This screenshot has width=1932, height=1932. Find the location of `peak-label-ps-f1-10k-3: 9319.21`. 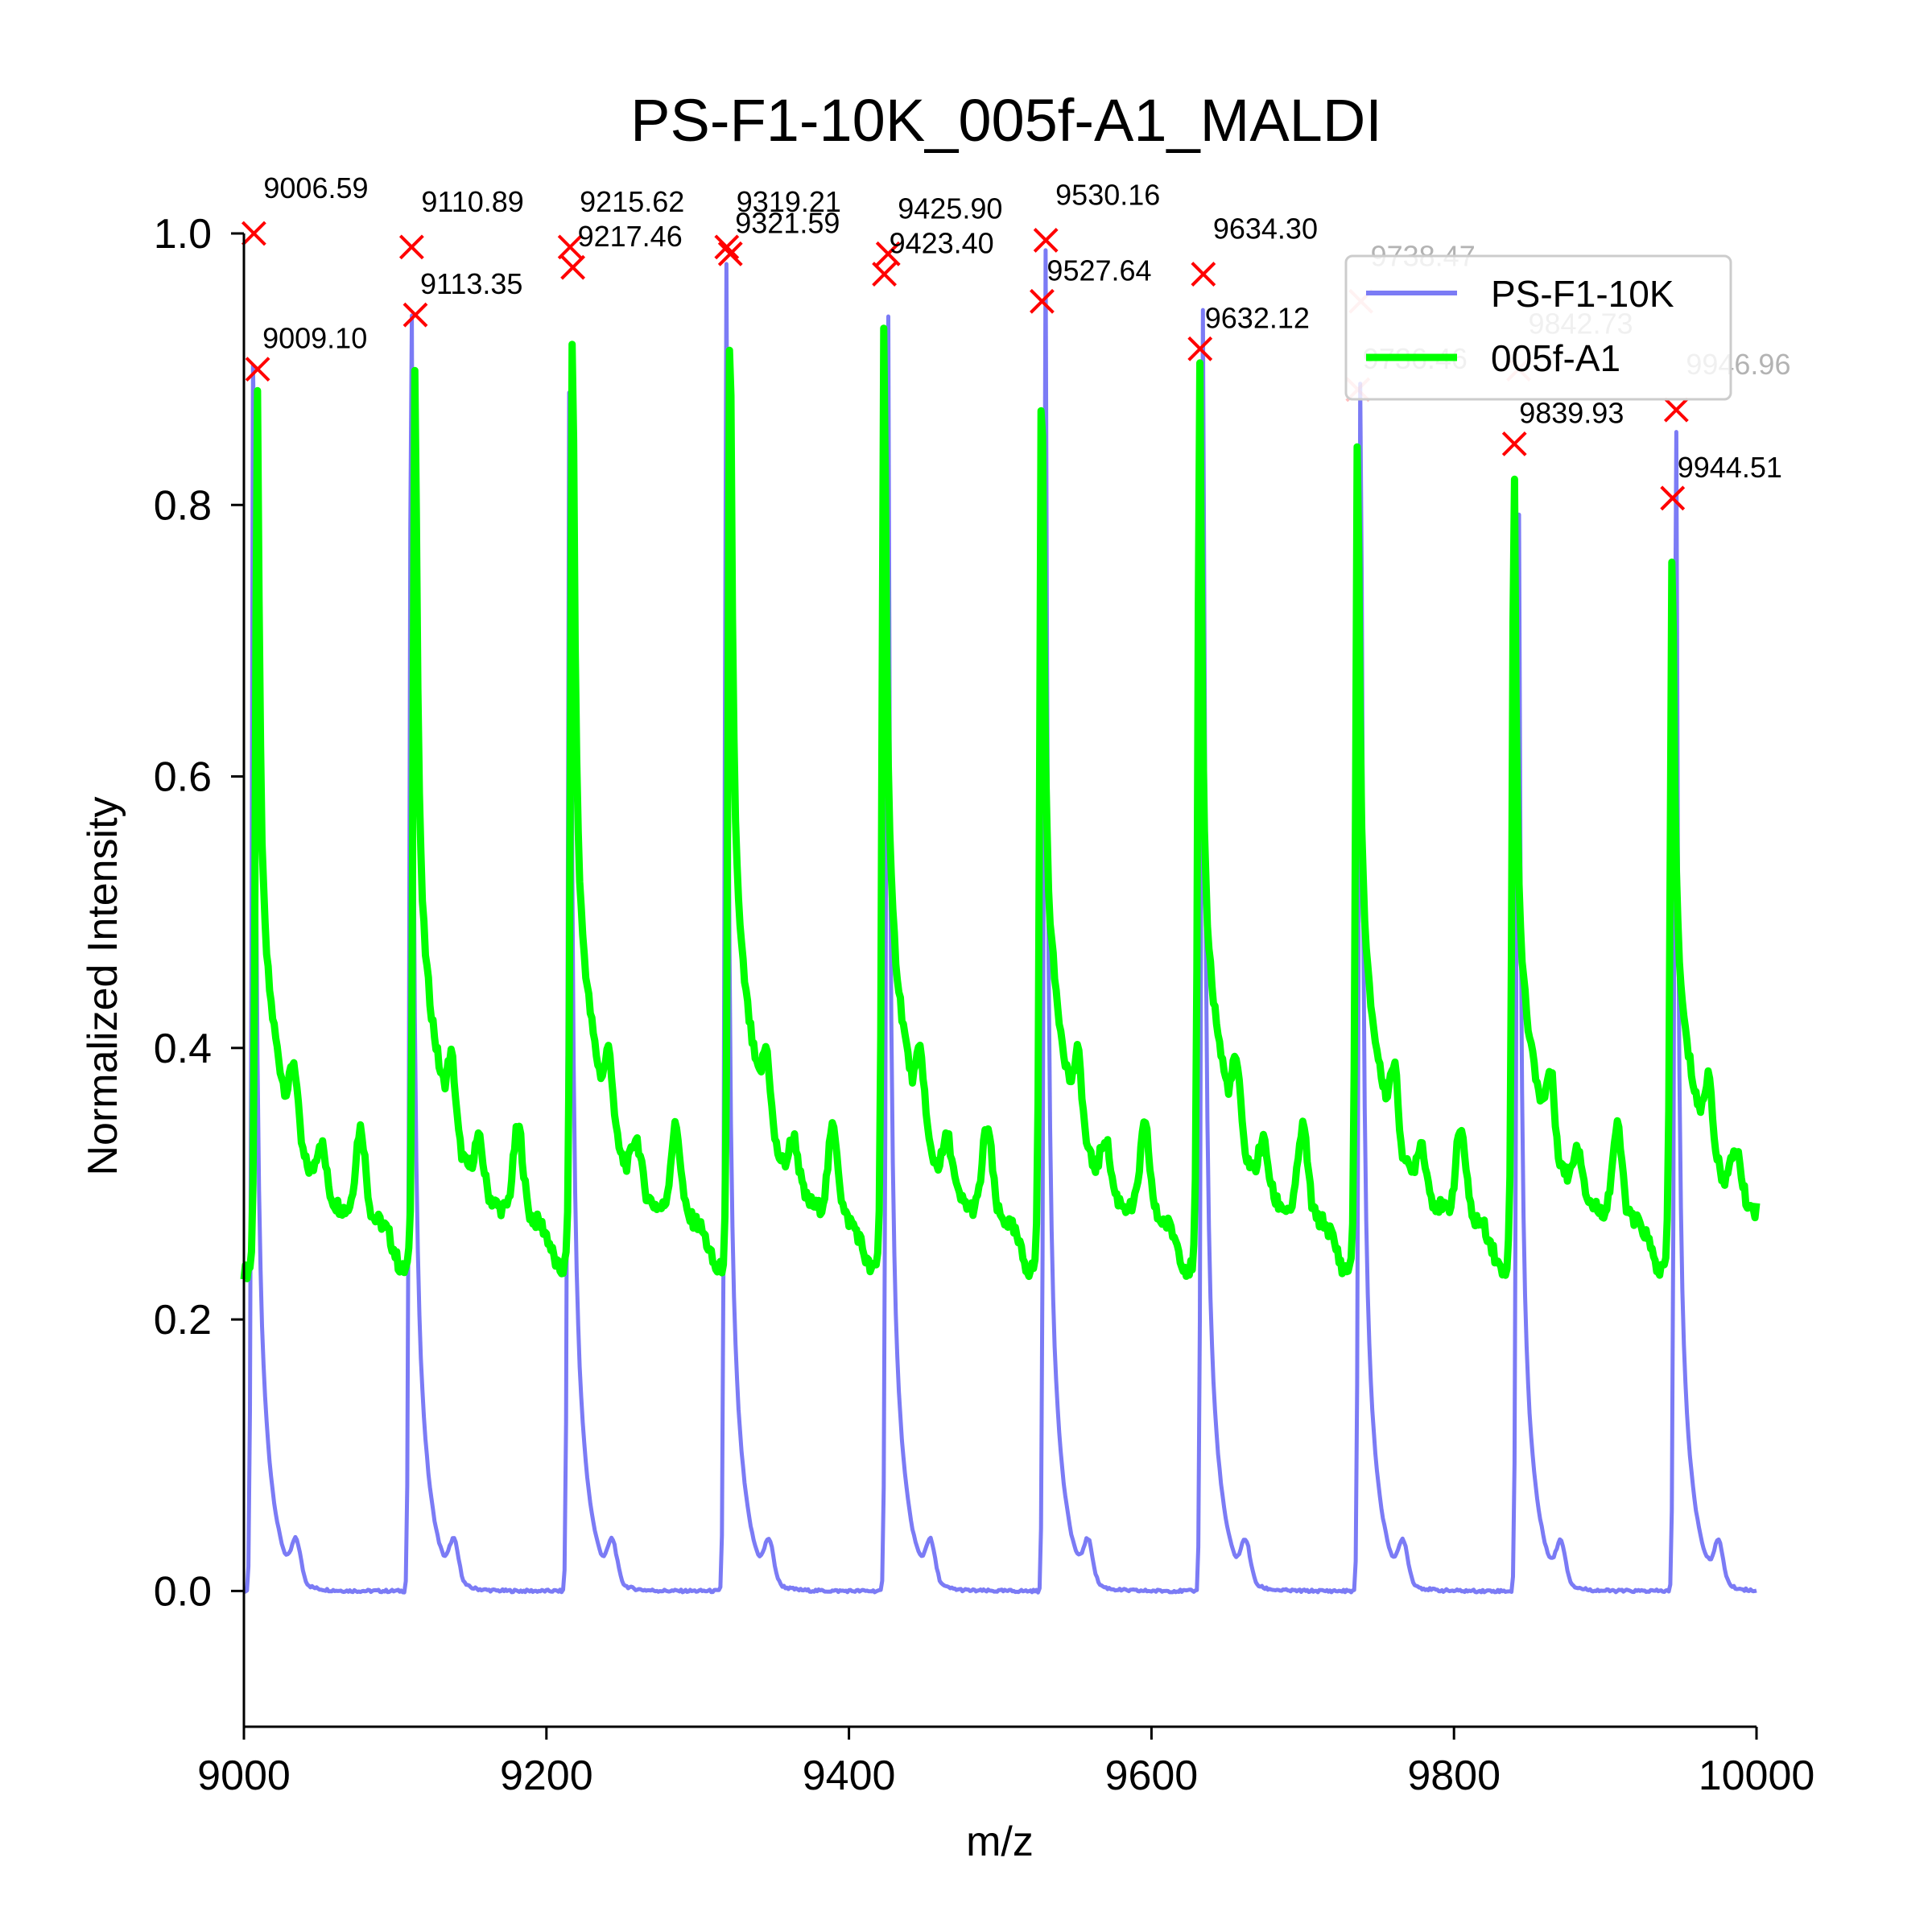

peak-label-ps-f1-10k-3: 9319.21 is located at coordinates (789, 201).